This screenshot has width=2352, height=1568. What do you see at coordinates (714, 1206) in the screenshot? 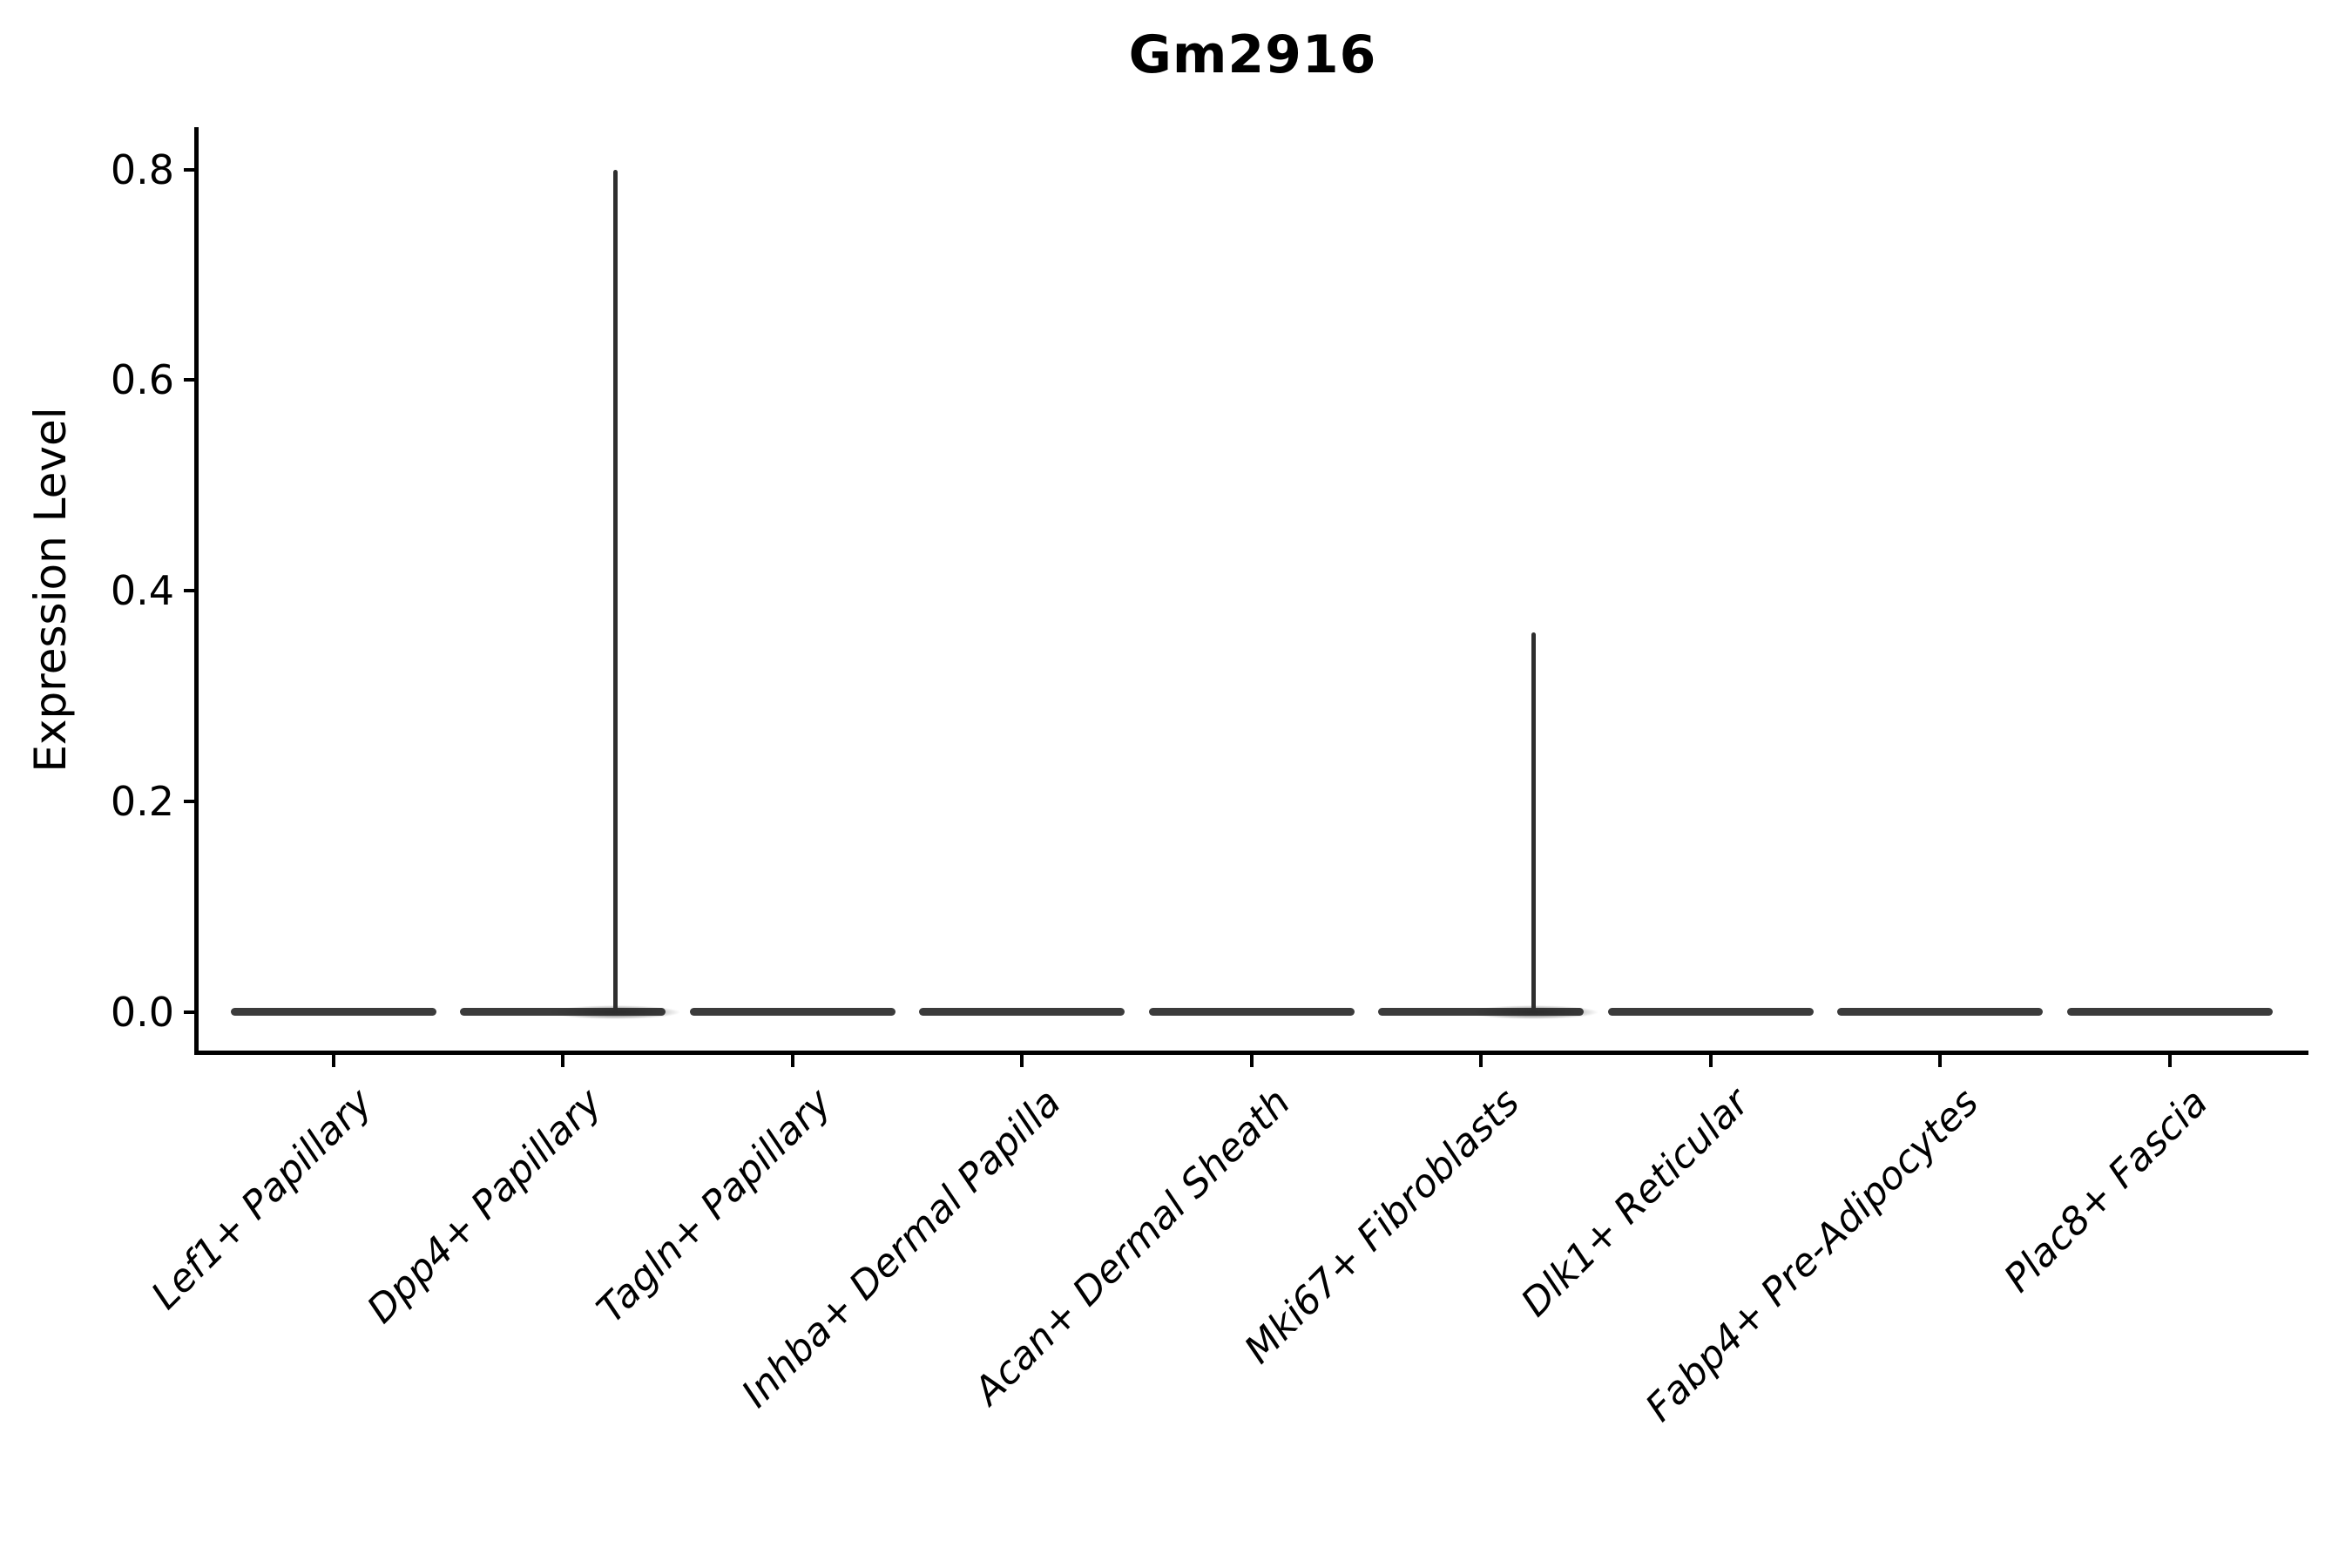
I see `x-category-label: Tagln+ Papillary` at bounding box center [714, 1206].